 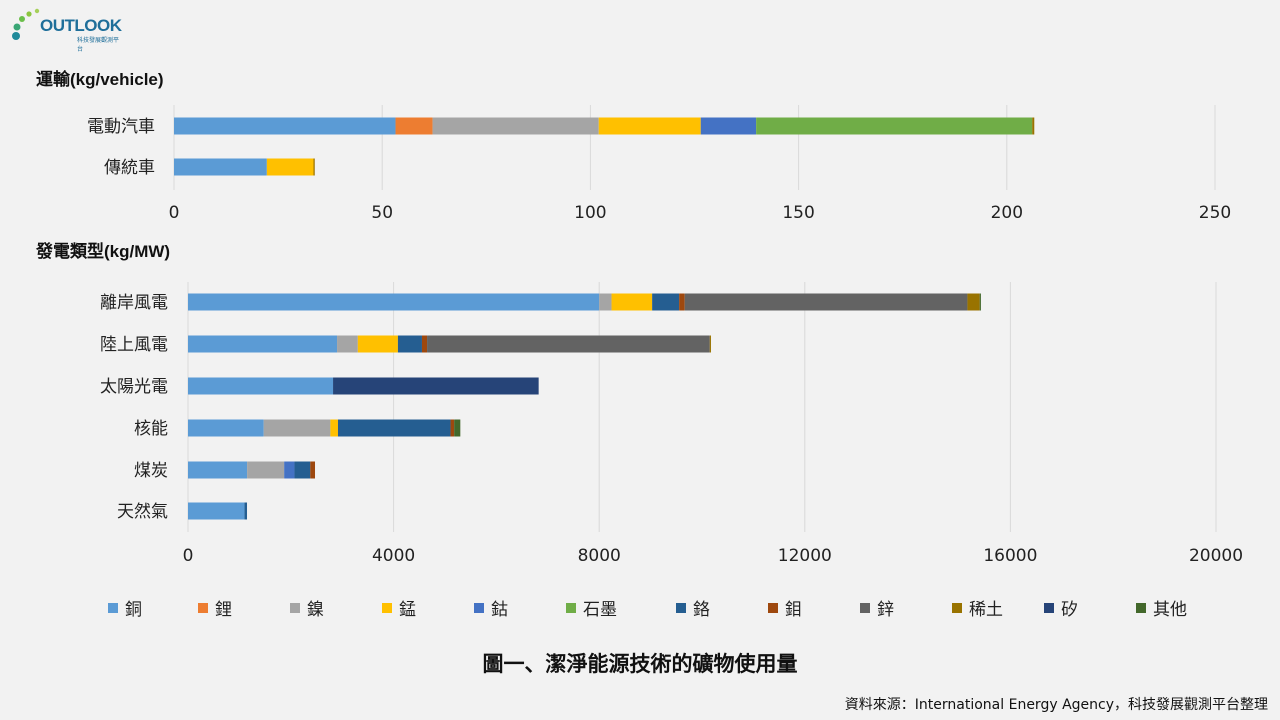 What do you see at coordinates (134, 345) in the screenshot?
I see `category-label: 陸上風電` at bounding box center [134, 345].